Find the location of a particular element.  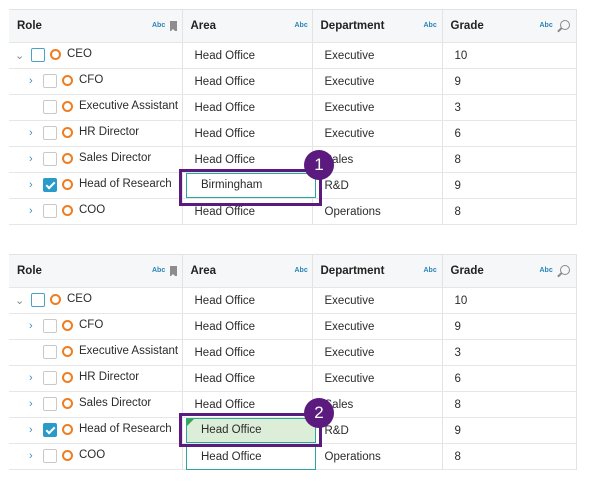

table-row: › CFO Head Office Executive 9 is located at coordinates (293, 326).